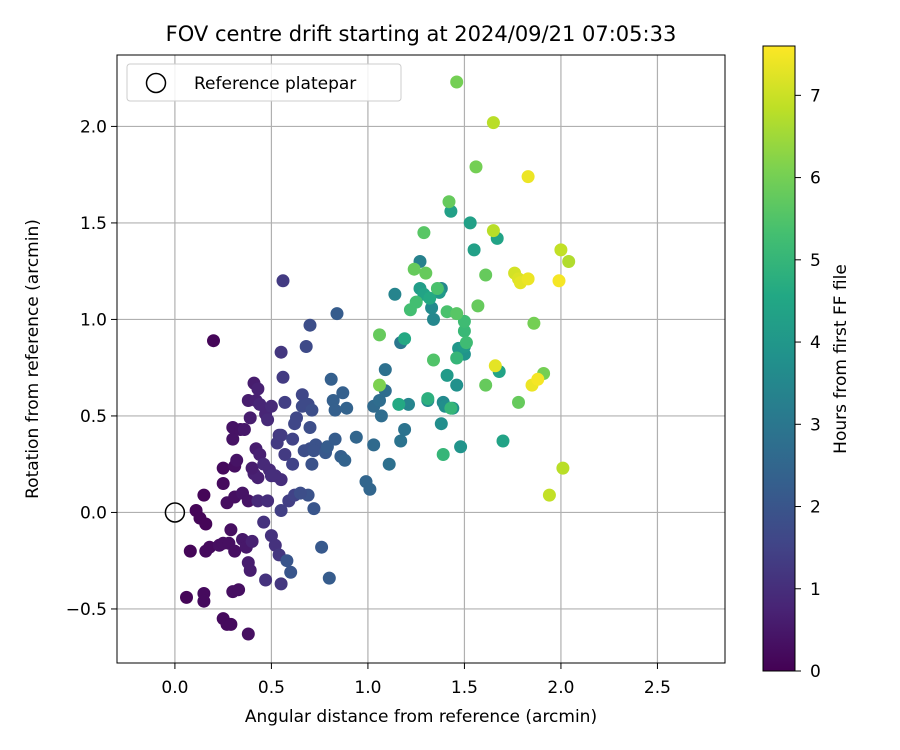 The width and height of the screenshot is (900, 750). I want to click on colorbar-tick-label: 2, so click(815, 508).